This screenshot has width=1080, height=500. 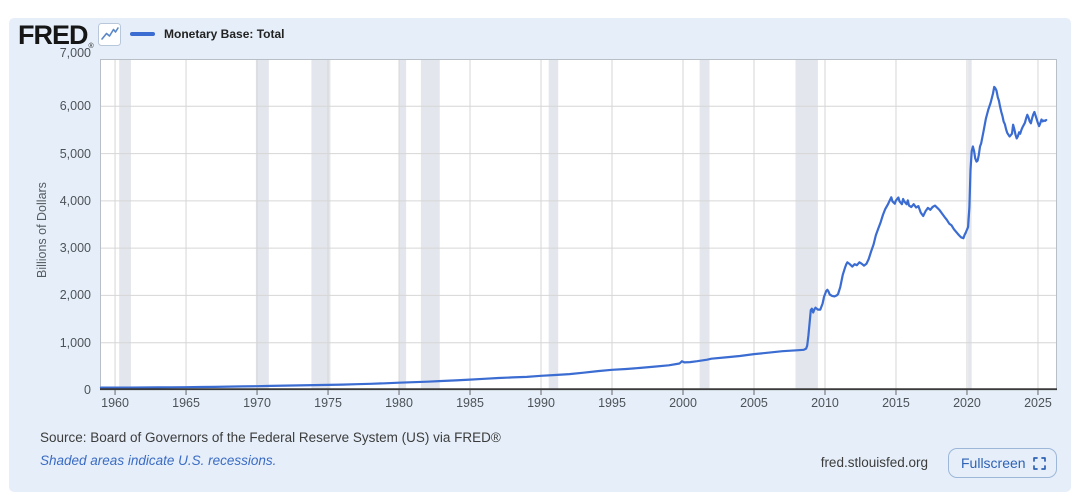 I want to click on fullscreen-icon, so click(x=1039, y=463).